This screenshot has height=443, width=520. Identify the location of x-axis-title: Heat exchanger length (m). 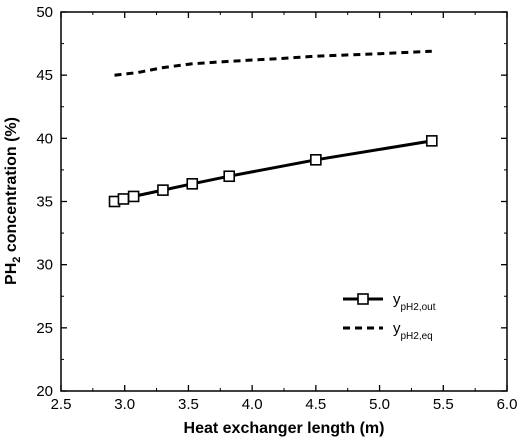
(284, 428).